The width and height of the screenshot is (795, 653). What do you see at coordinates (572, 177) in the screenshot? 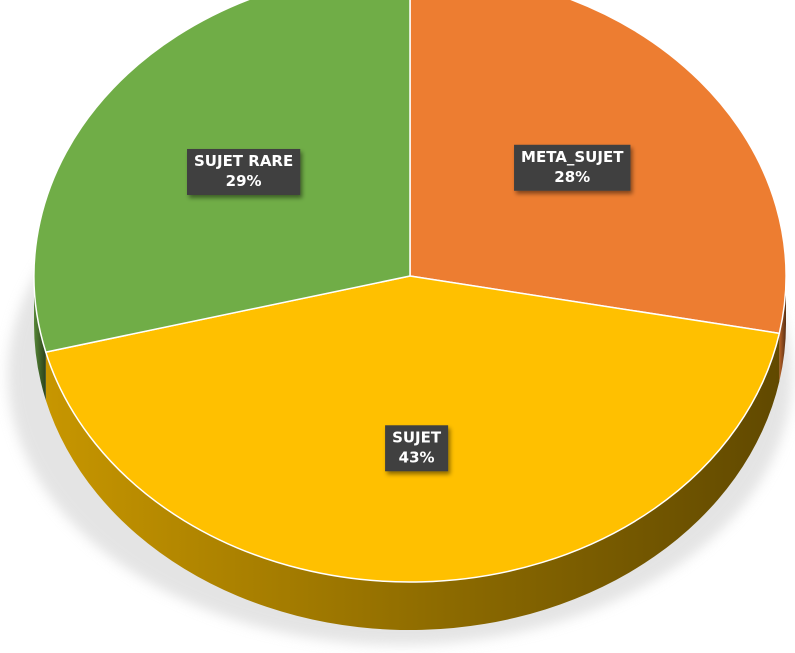
I see `data-label-percent: 28%` at bounding box center [572, 177].